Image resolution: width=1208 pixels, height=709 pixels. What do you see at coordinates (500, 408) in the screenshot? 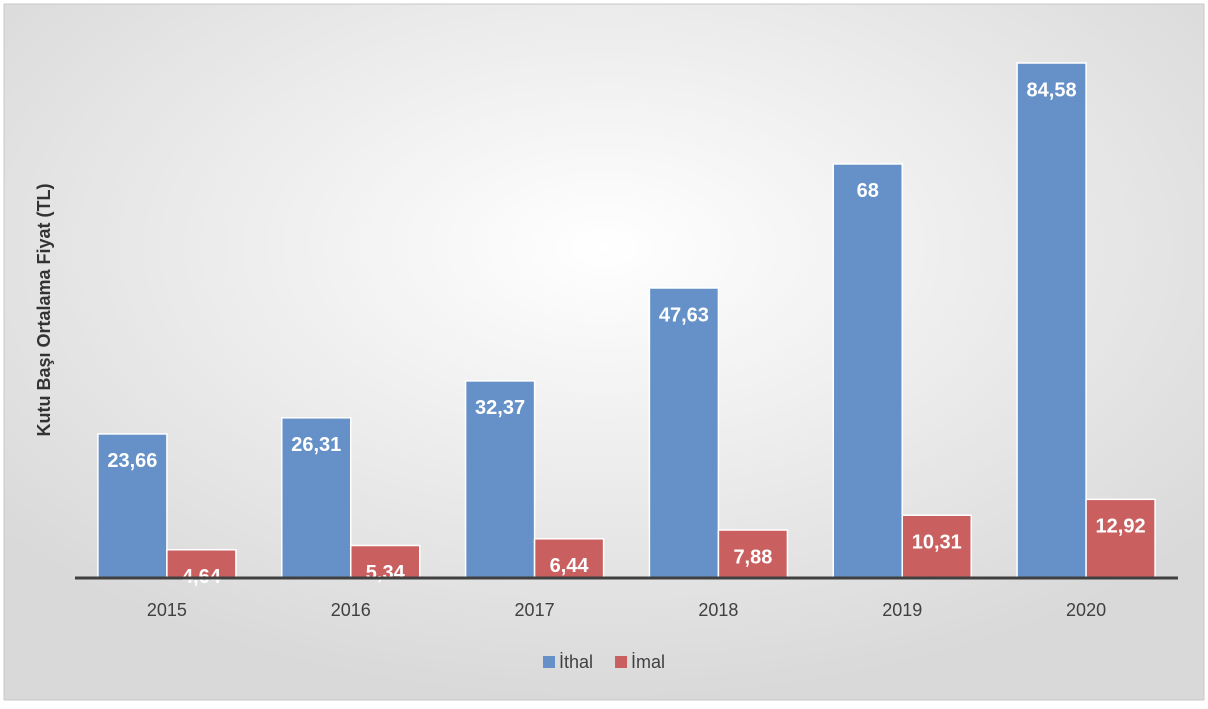
I see `data-label: 32,37` at bounding box center [500, 408].